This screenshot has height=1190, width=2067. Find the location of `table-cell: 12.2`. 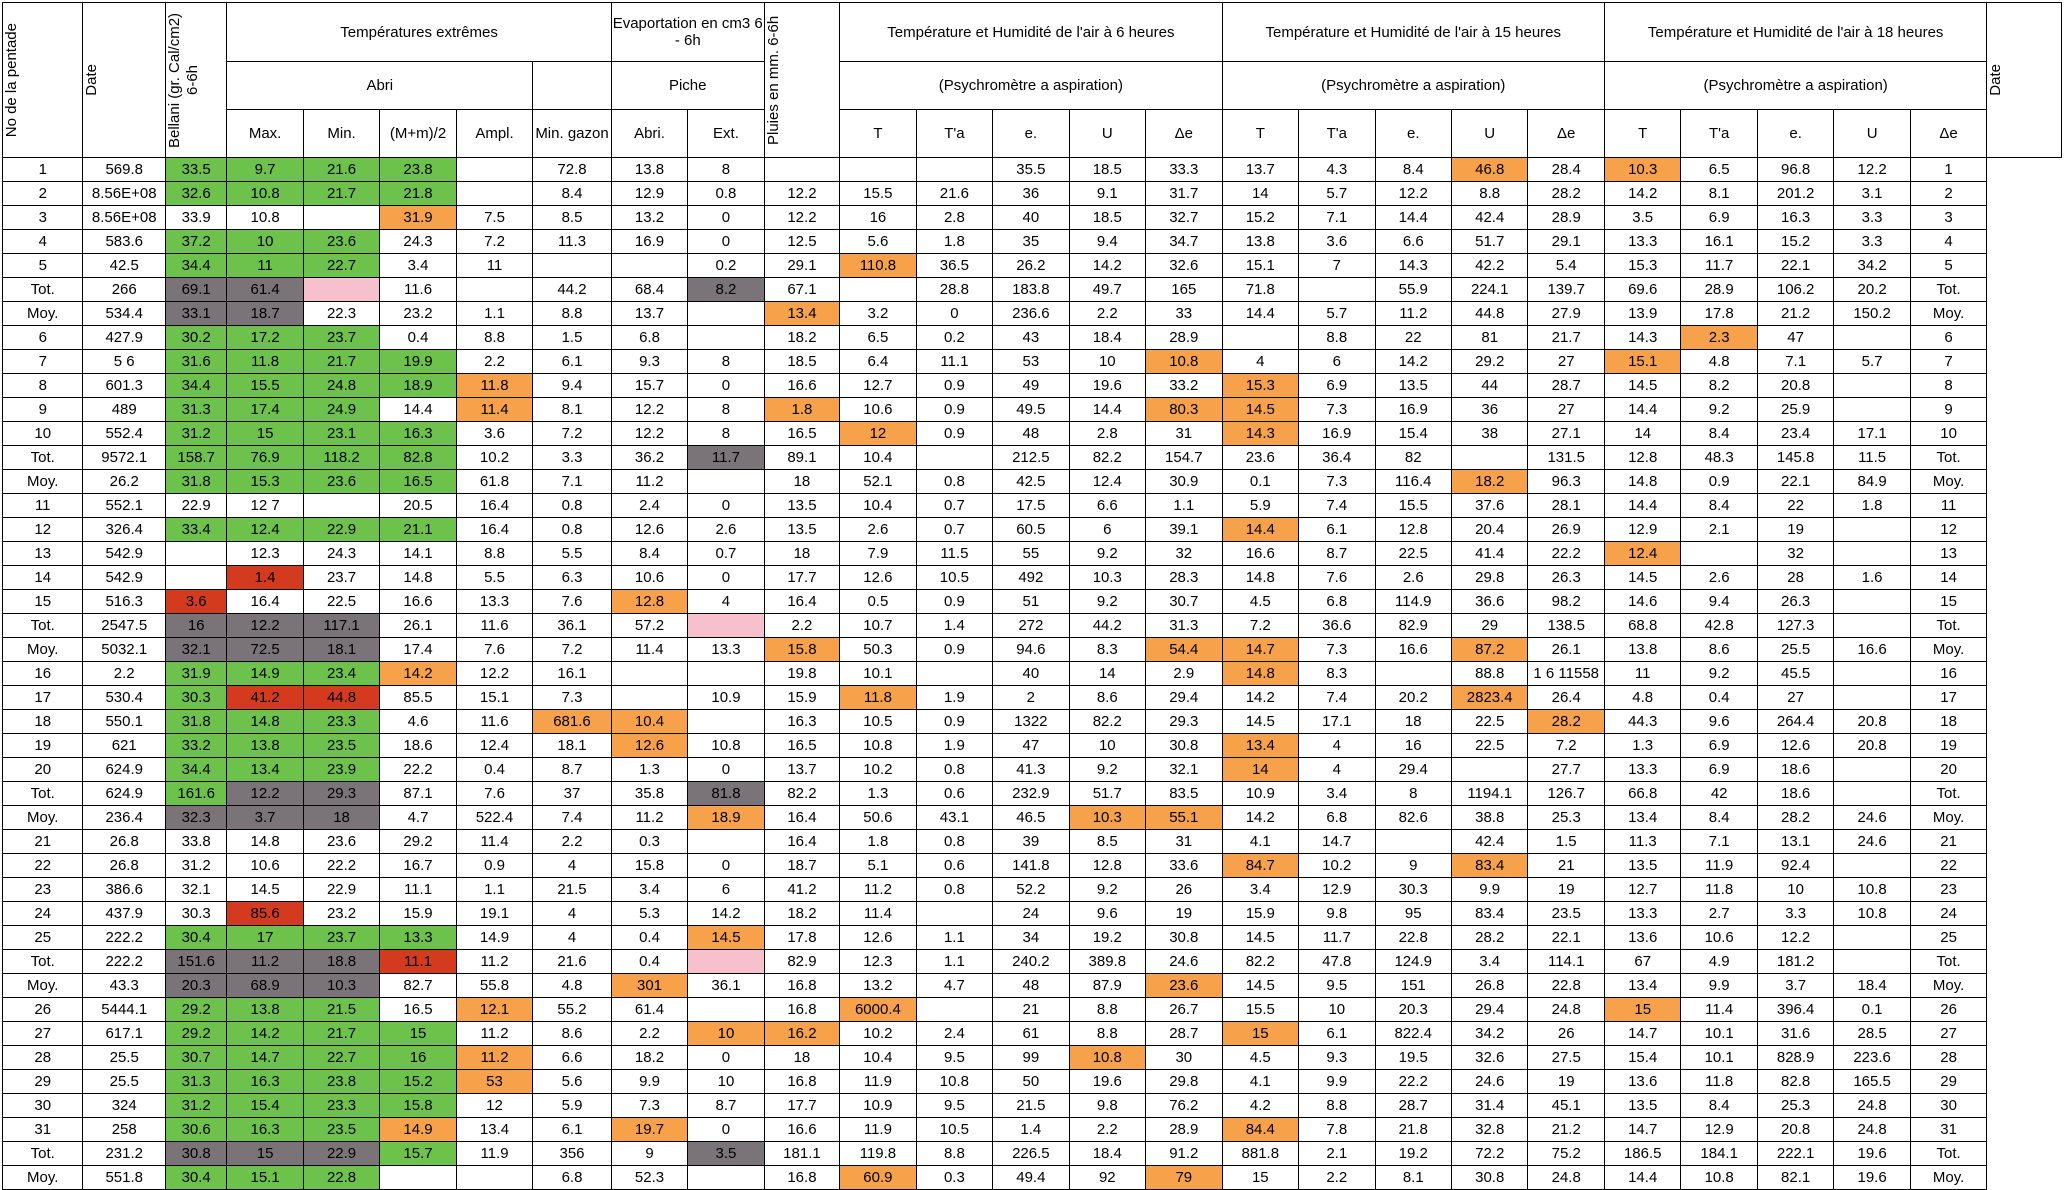

table-cell: 12.2 is located at coordinates (265, 625).